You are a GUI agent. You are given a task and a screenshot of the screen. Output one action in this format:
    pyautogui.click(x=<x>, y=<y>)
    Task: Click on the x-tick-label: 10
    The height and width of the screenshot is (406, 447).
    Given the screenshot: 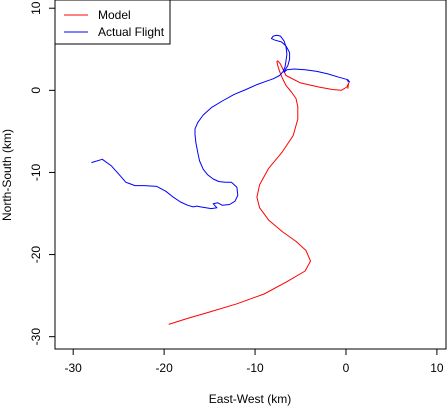 What is the action you would take?
    pyautogui.click(x=437, y=368)
    